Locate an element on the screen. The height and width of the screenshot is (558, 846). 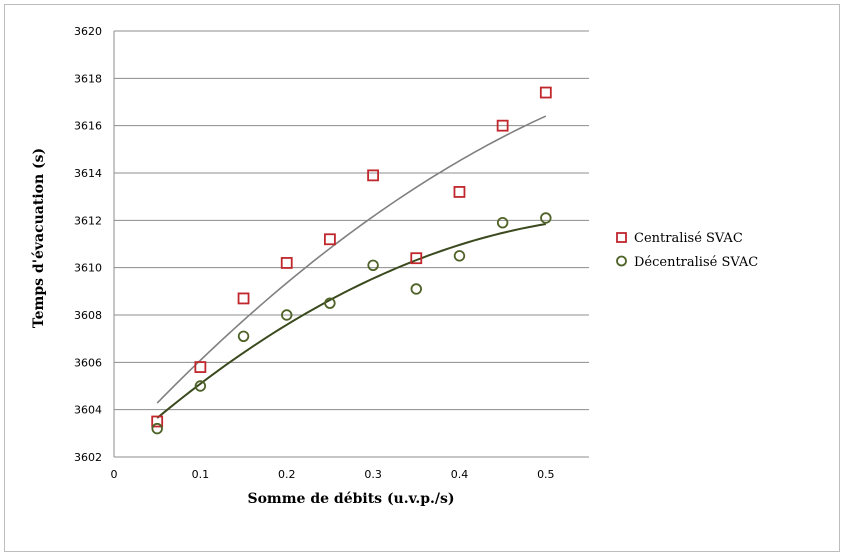
x-tick-label: 0.4 is located at coordinates (460, 474).